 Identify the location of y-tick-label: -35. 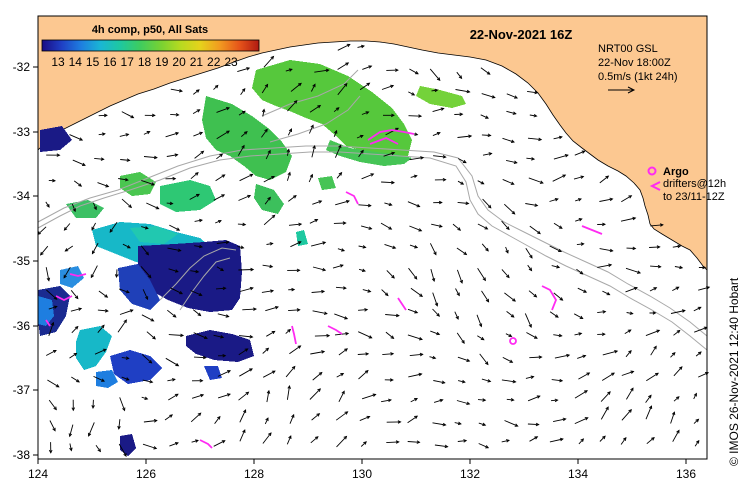
(22, 261).